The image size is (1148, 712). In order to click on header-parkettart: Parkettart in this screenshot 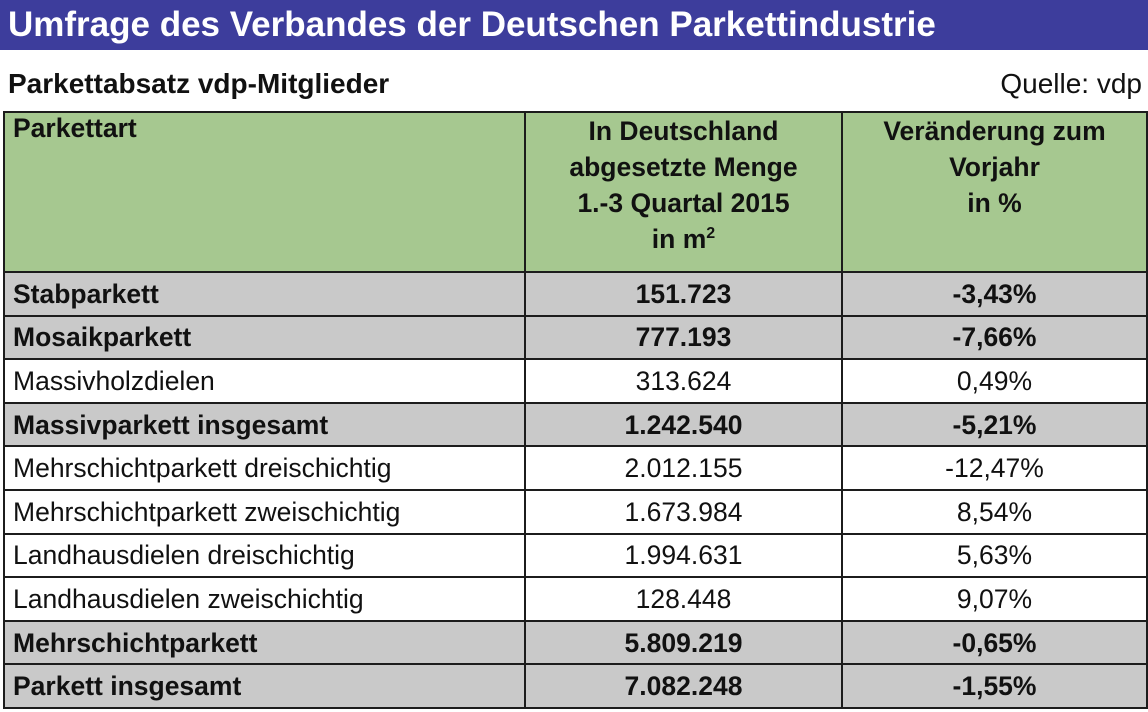, I will do `click(264, 192)`.